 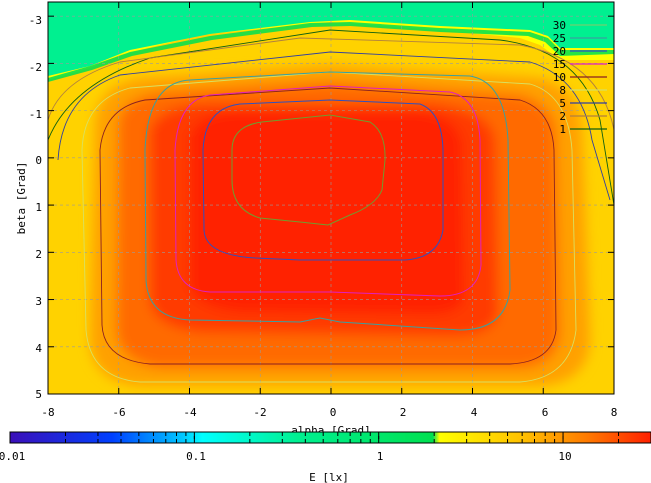 I want to click on y-tick-label: -1, so click(x=35, y=114).